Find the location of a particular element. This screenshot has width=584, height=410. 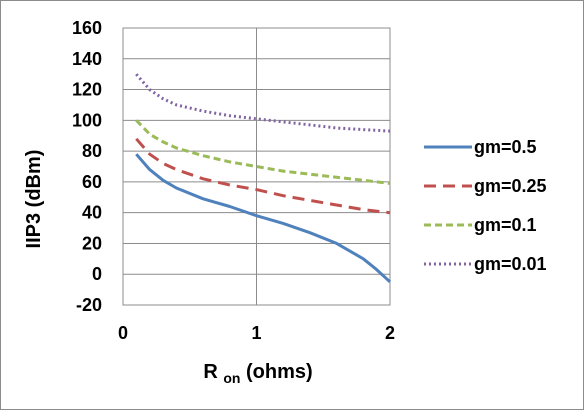

y-tick-label: 80 is located at coordinates (92, 151).